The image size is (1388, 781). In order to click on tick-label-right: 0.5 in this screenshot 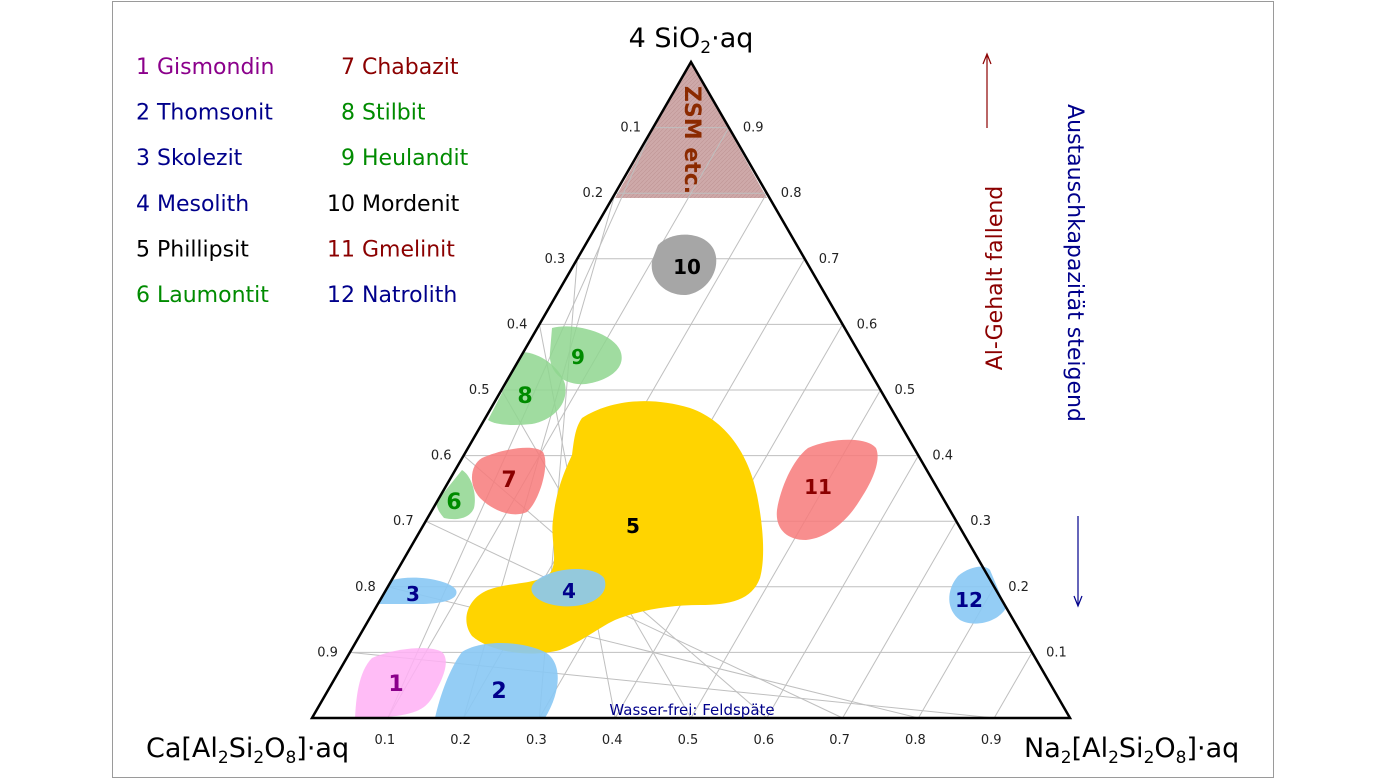, I will do `click(905, 390)`.